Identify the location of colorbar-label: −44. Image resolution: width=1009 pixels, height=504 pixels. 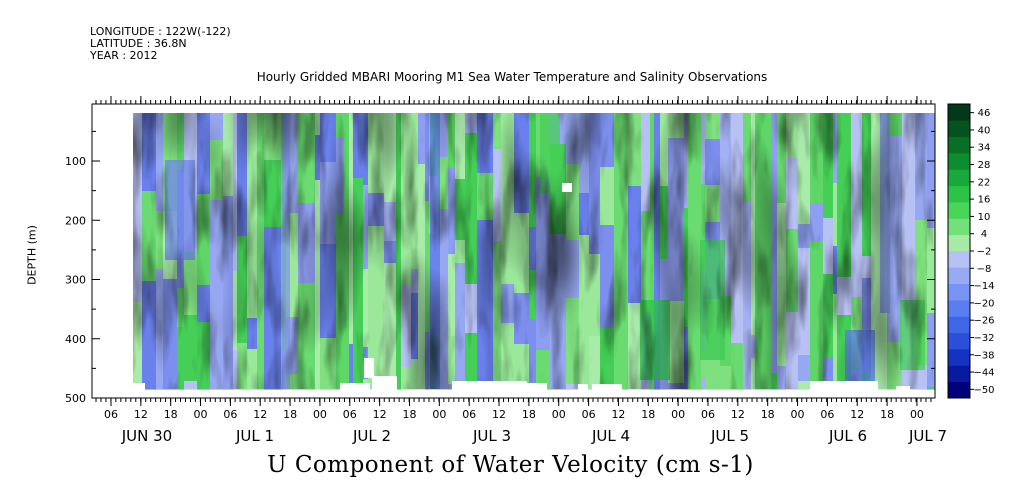
(983, 373).